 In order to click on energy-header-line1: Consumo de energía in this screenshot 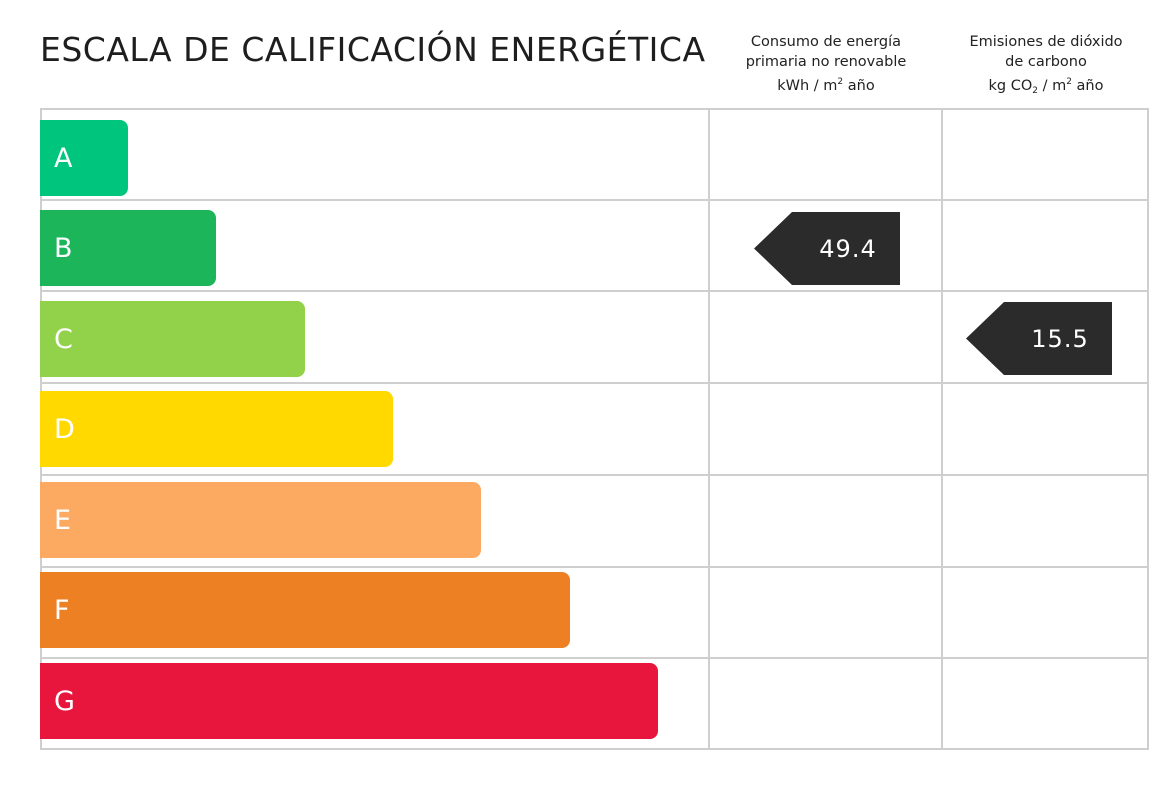, I will do `click(826, 42)`.